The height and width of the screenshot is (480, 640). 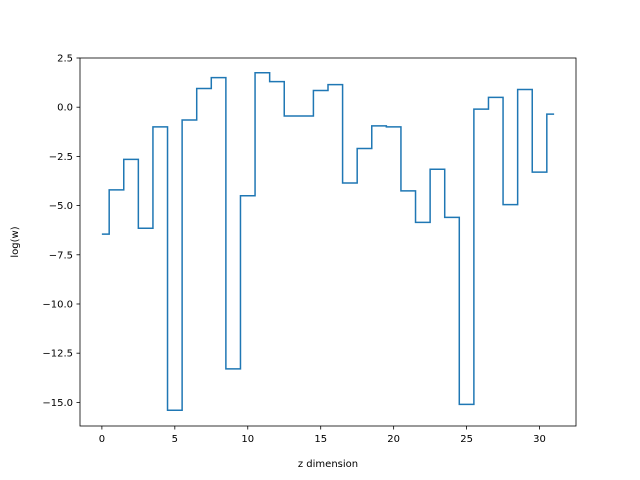 What do you see at coordinates (61, 231) in the screenshot?
I see `y-axis: 2.5 0.0 −2.5 −5.0 −7.5 −10.0 −12.5 −15.0` at bounding box center [61, 231].